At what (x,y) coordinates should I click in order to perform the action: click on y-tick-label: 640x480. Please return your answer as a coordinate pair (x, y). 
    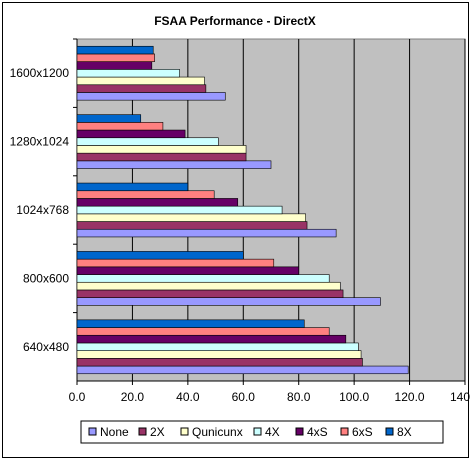
    Looking at the image, I should click on (46, 347).